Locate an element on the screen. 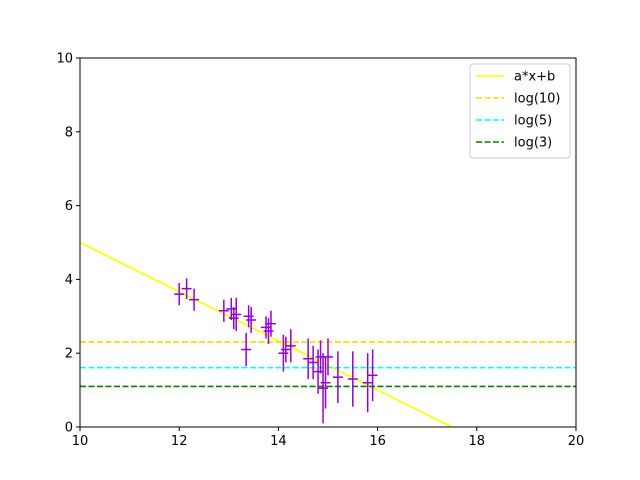  x-tick-label: 18 is located at coordinates (477, 441).